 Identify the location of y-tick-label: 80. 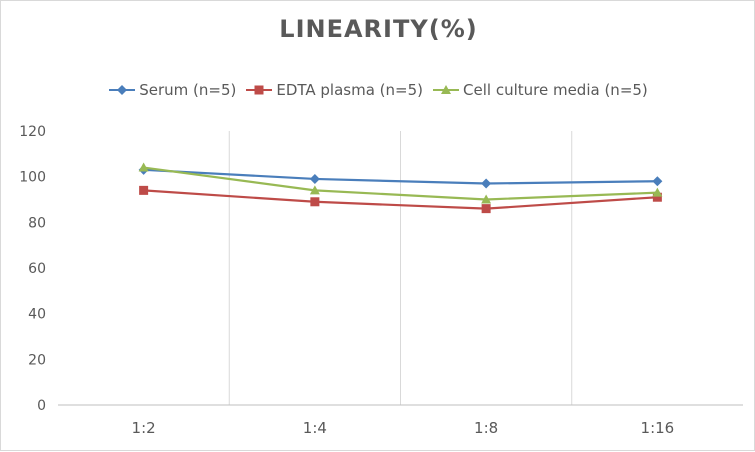
(37, 223).